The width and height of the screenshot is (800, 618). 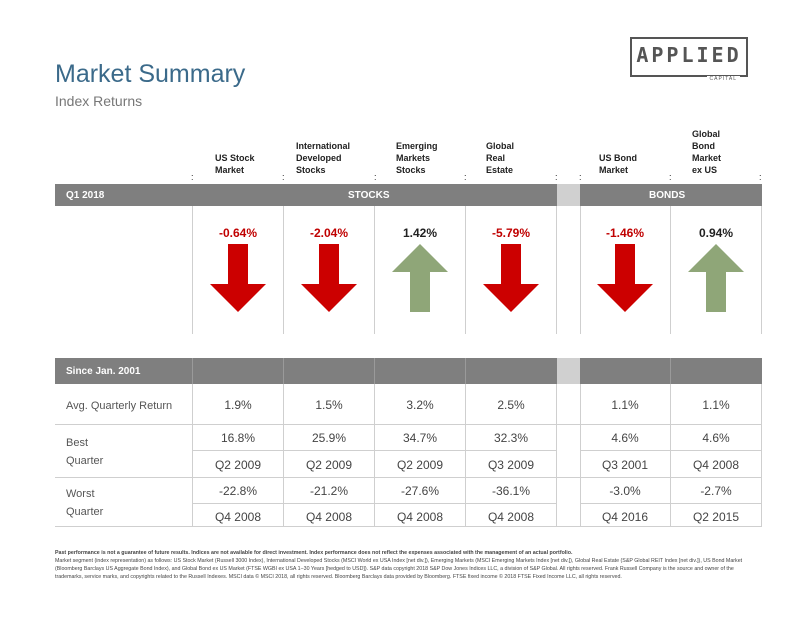 What do you see at coordinates (723, 79) in the screenshot?
I see `logo-subtext: CAPITAL` at bounding box center [723, 79].